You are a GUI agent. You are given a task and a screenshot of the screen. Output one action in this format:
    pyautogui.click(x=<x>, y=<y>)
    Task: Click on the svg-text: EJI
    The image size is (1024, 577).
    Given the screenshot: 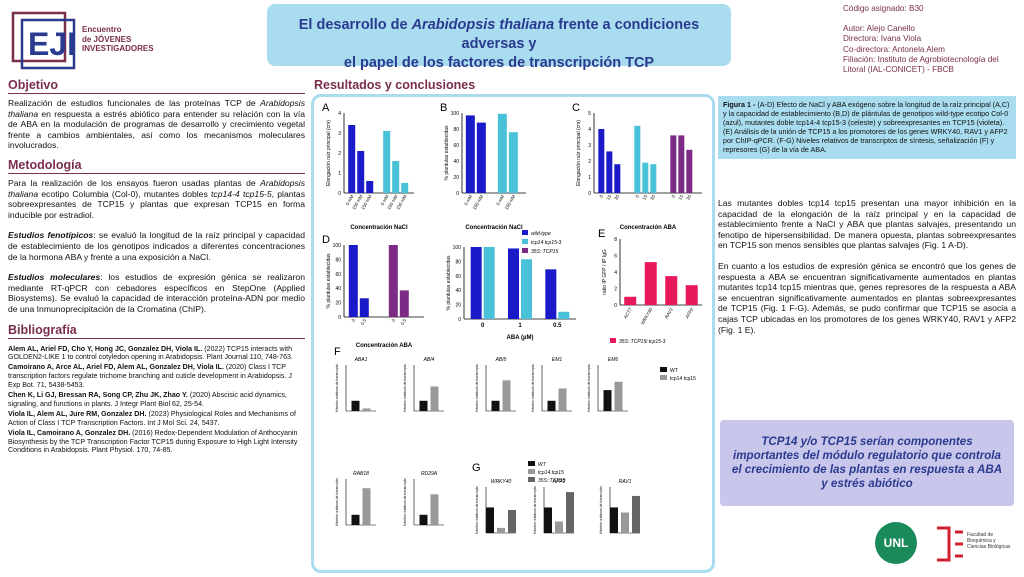 What is the action you would take?
    pyautogui.click(x=52, y=44)
    